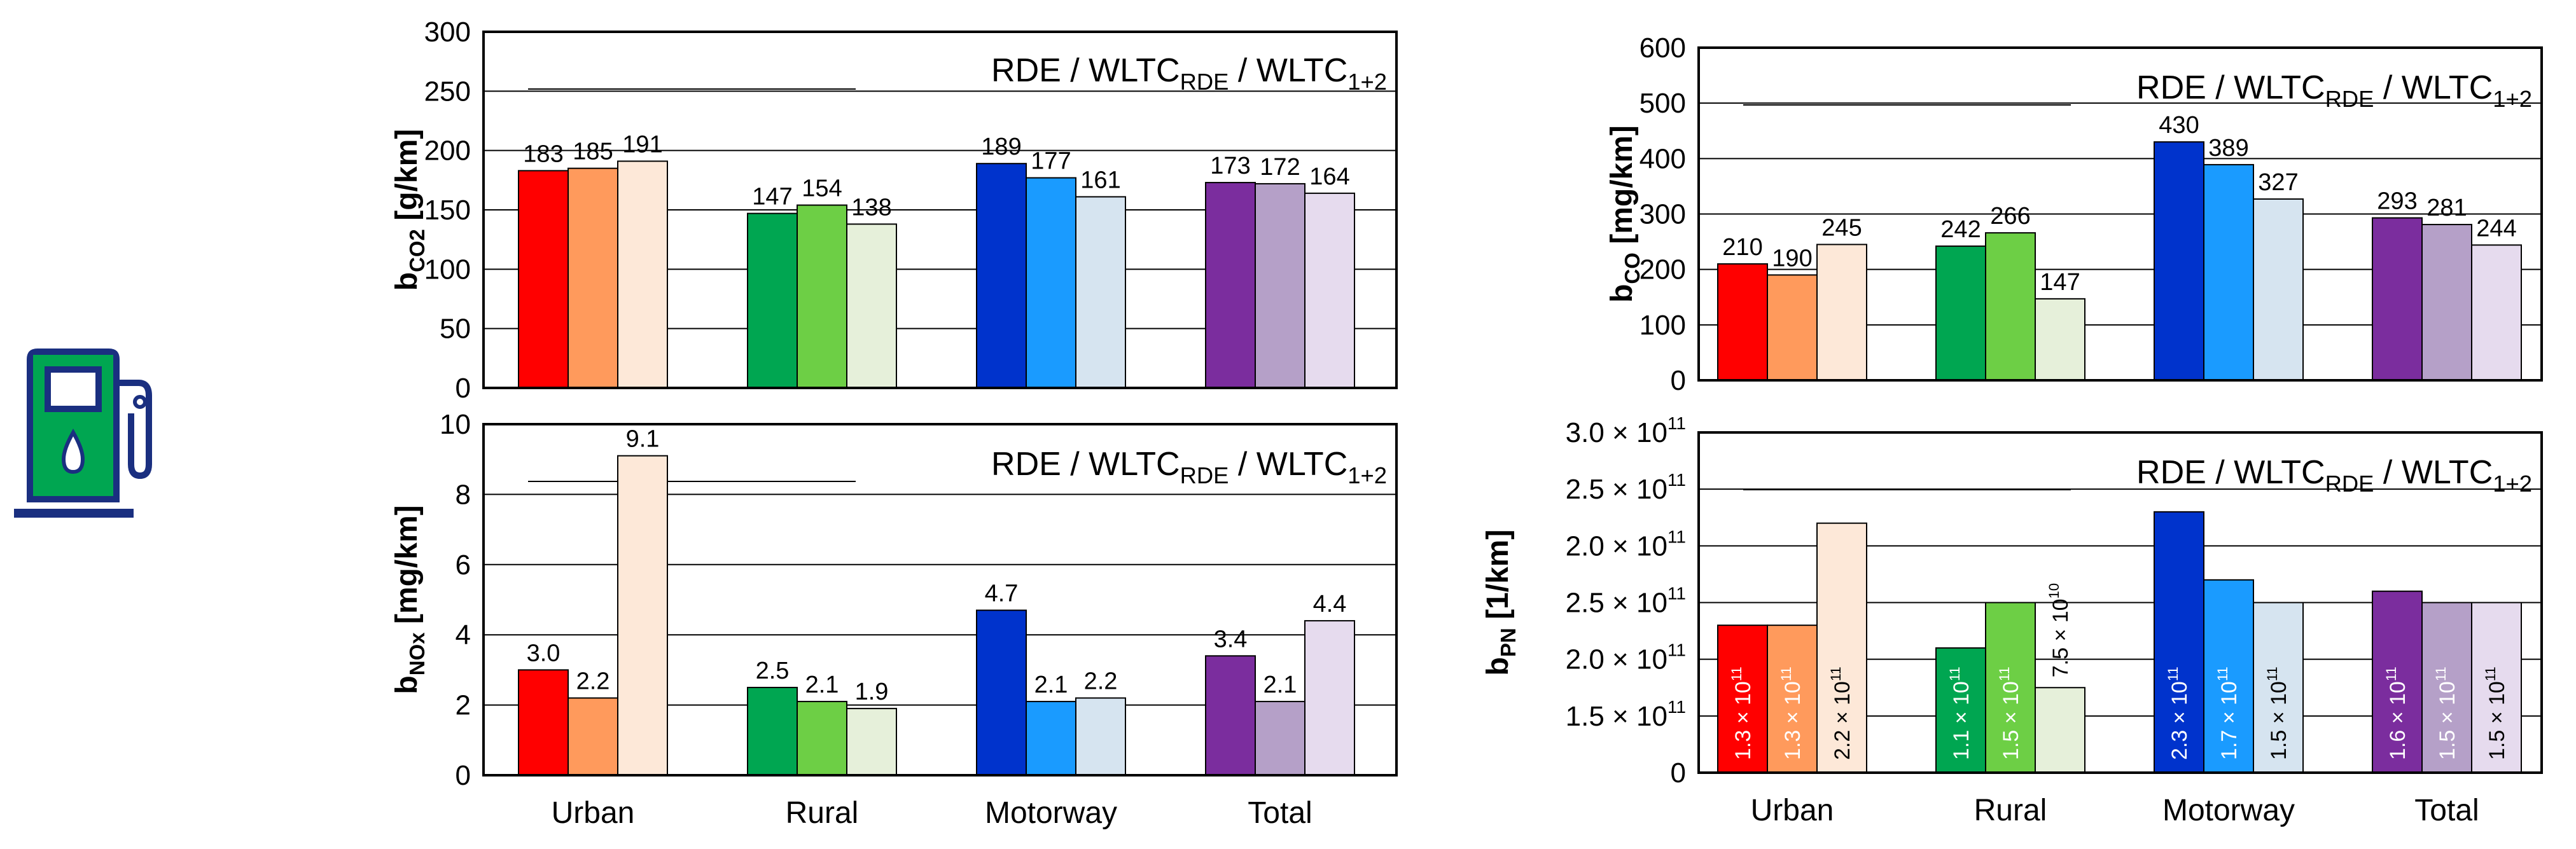  Describe the element at coordinates (1663, 104) in the screenshot. I see `y-tick-label: 500` at that location.